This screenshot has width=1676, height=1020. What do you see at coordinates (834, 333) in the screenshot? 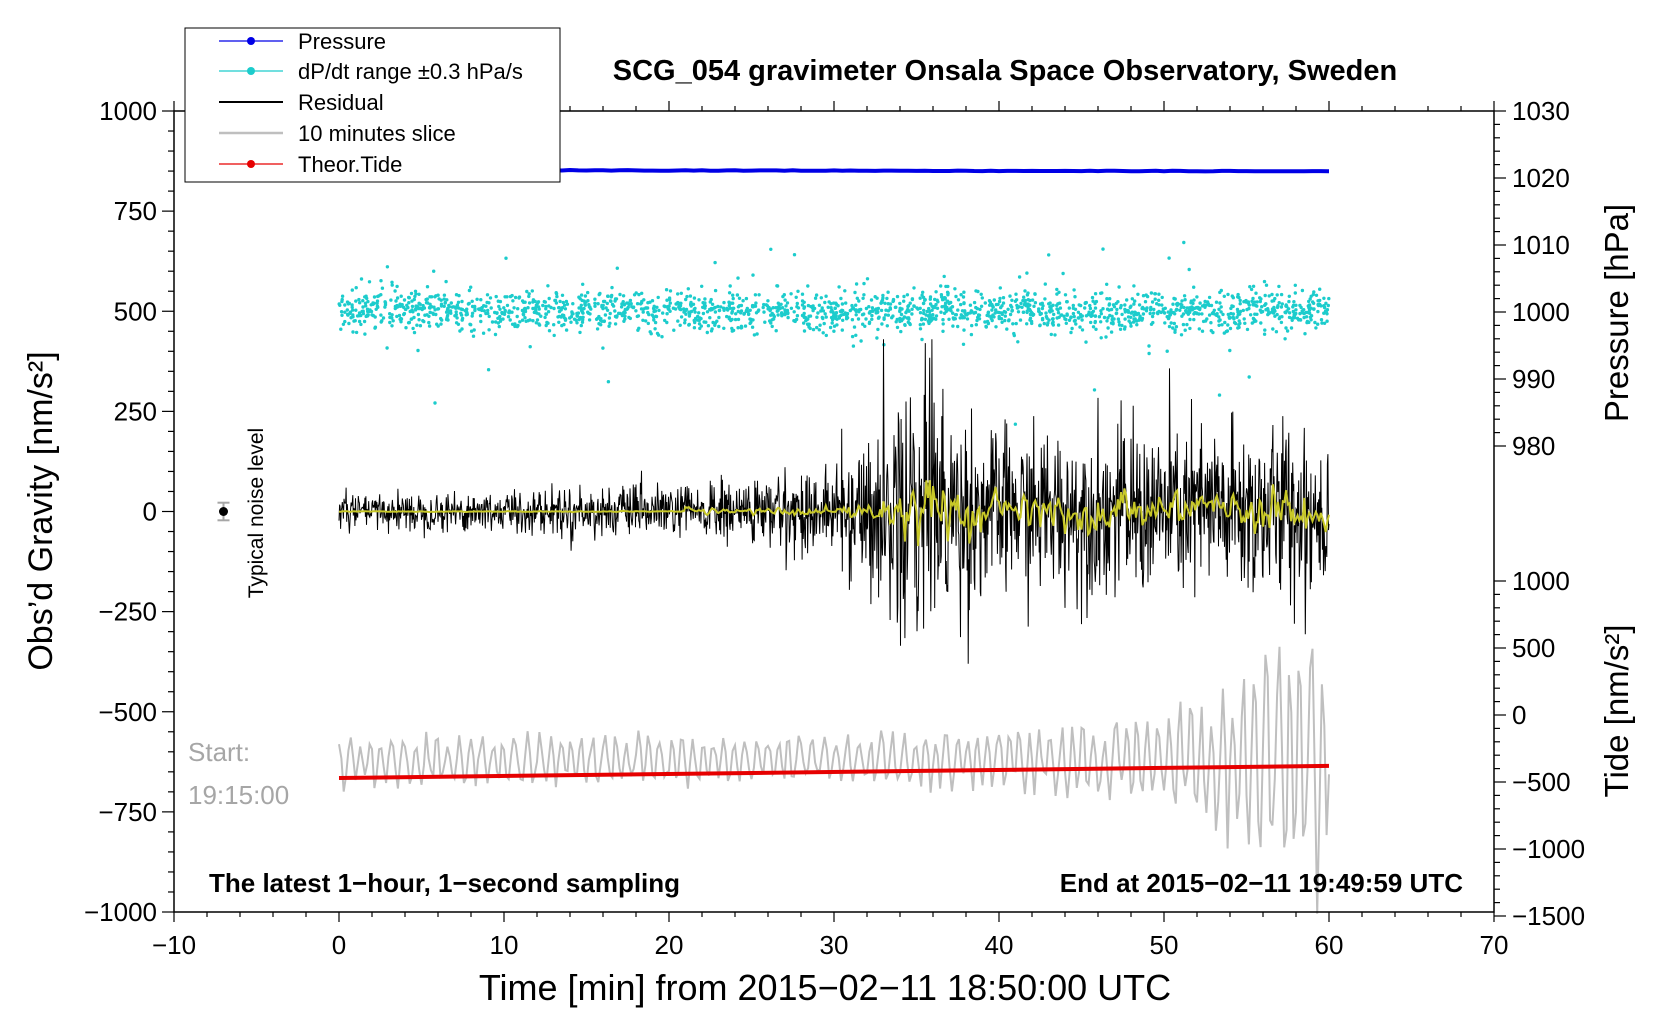
I see `dpdt-scatter` at bounding box center [834, 333].